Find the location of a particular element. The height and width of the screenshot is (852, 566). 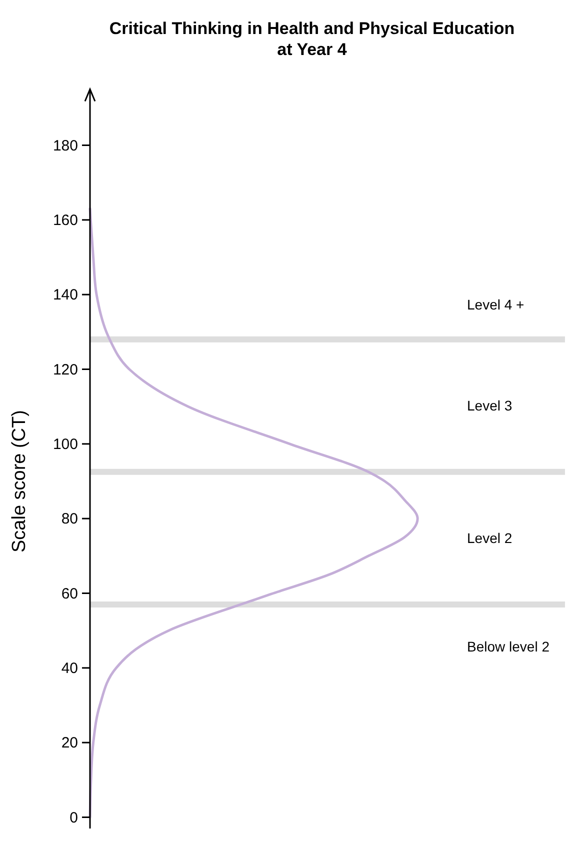

y-tick-label: 160 is located at coordinates (65, 220).